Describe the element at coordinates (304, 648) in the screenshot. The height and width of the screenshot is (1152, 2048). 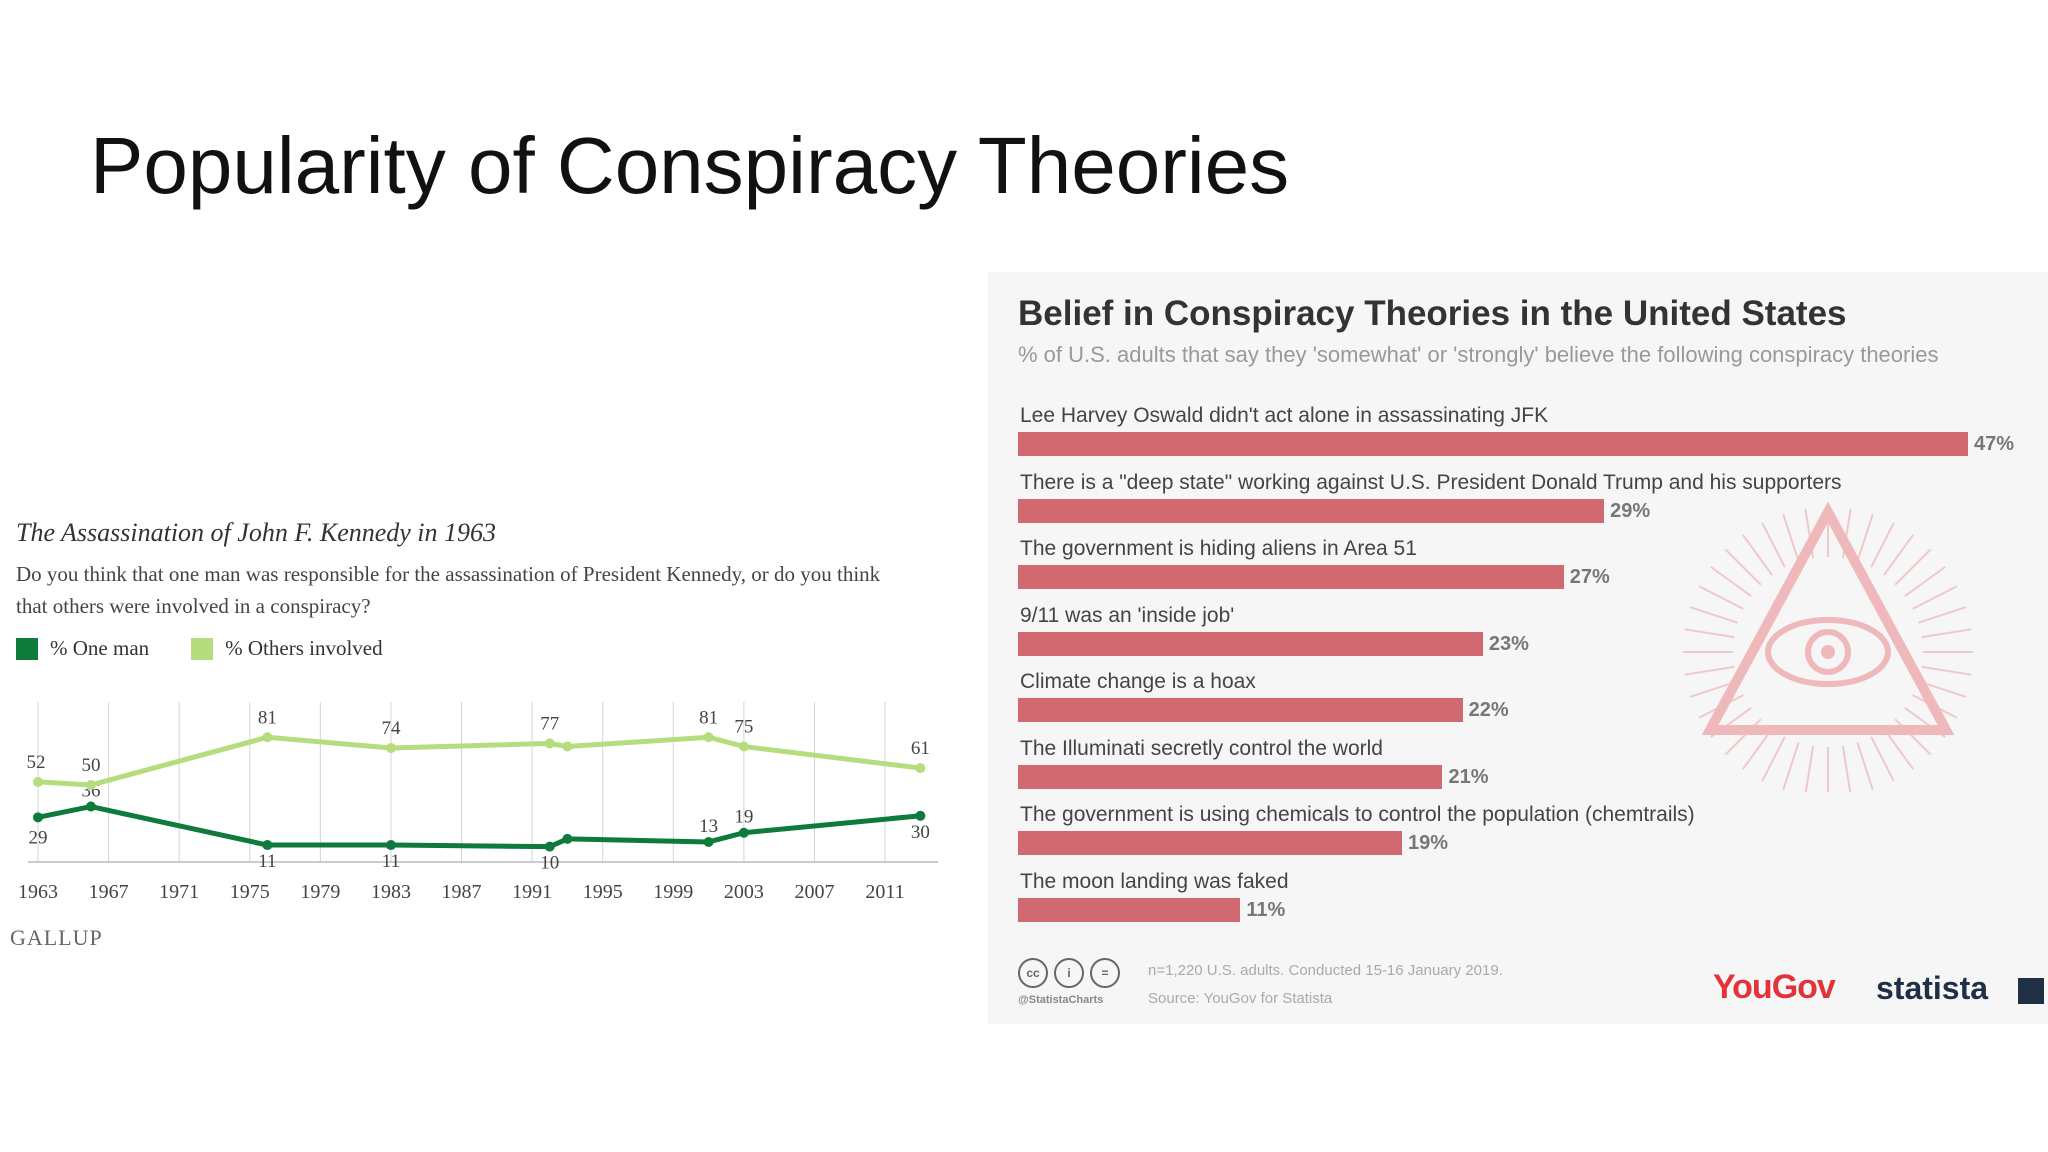
I see `legend-label-others: % Others involved` at that location.